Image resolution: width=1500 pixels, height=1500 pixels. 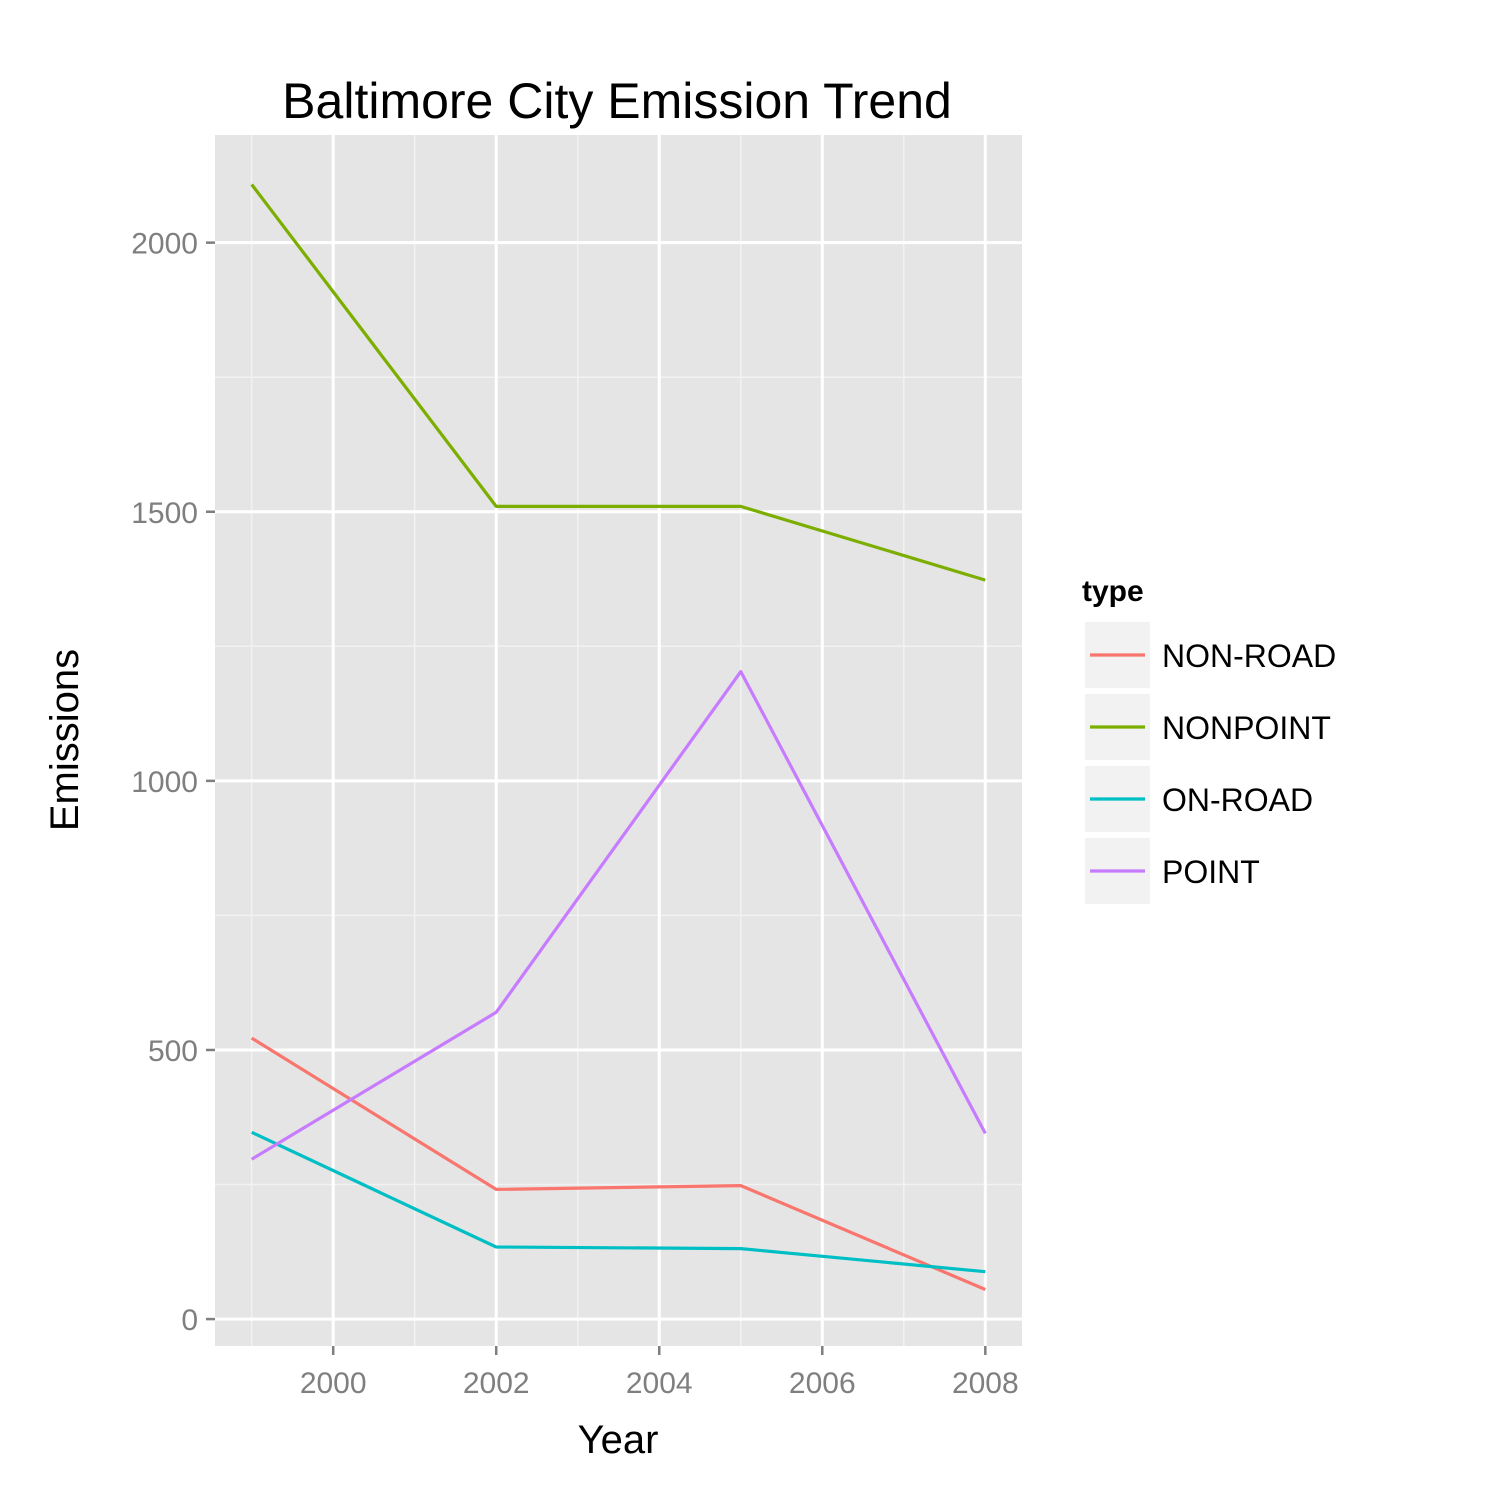 I want to click on legend-title: type, so click(x=1113, y=591).